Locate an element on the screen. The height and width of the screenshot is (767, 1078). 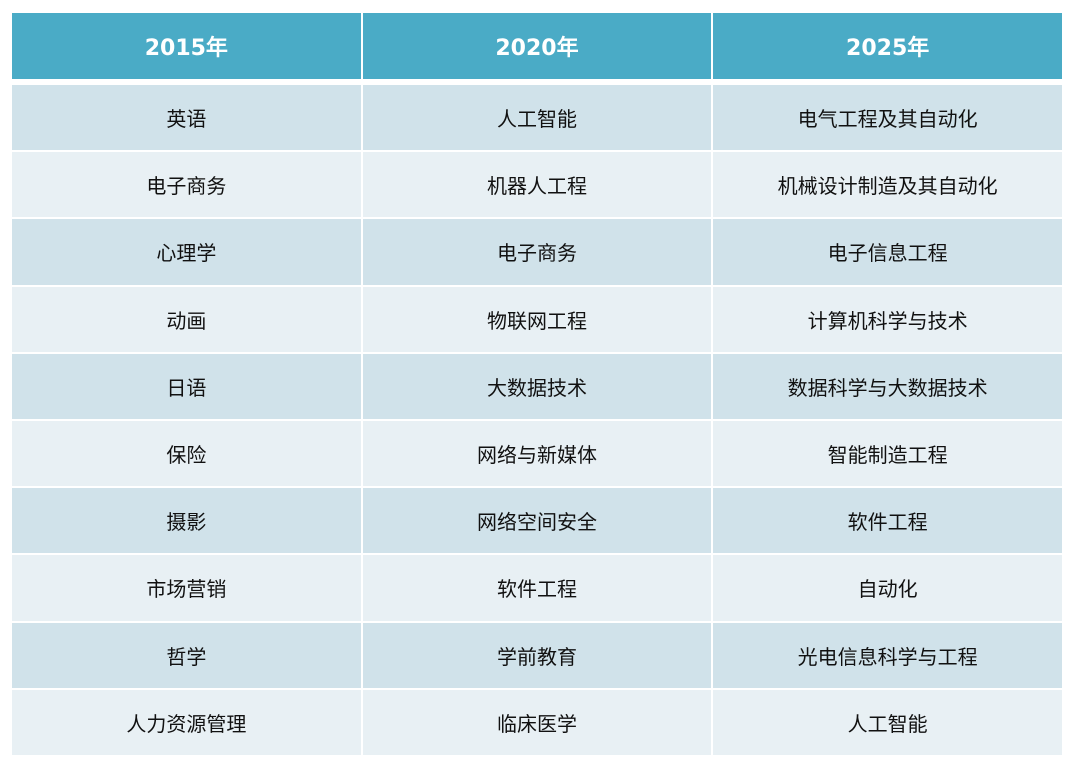
header-cell: 2020年 is located at coordinates (537, 46).